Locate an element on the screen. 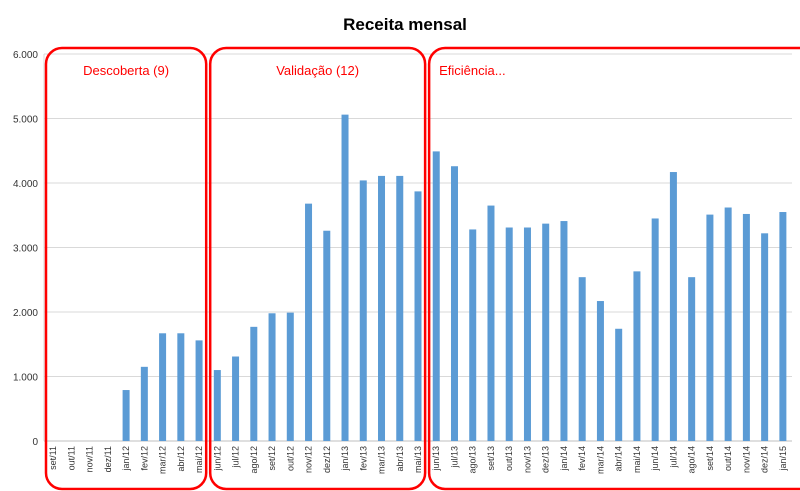 The width and height of the screenshot is (800, 491). x-tick-label: nov/14 is located at coordinates (746, 459).